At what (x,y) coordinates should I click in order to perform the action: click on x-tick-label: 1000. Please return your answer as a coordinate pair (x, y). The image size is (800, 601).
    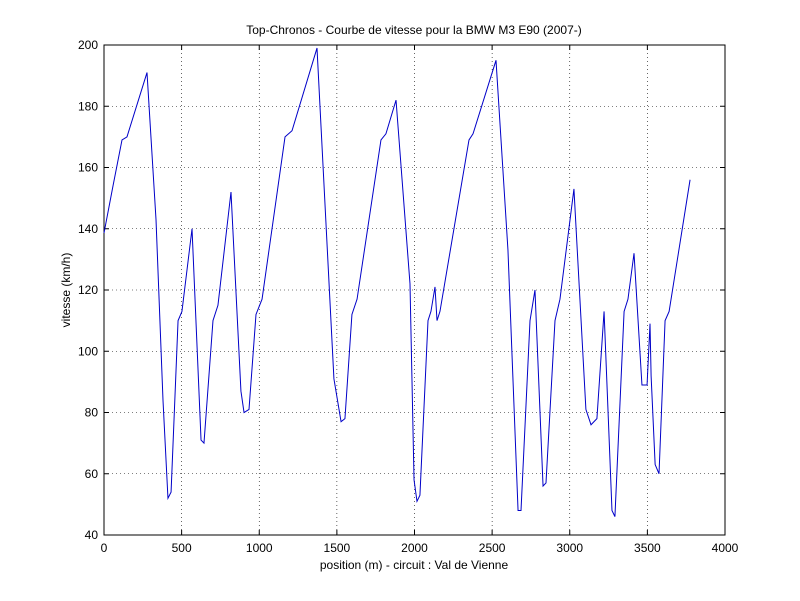
    Looking at the image, I should click on (259, 548).